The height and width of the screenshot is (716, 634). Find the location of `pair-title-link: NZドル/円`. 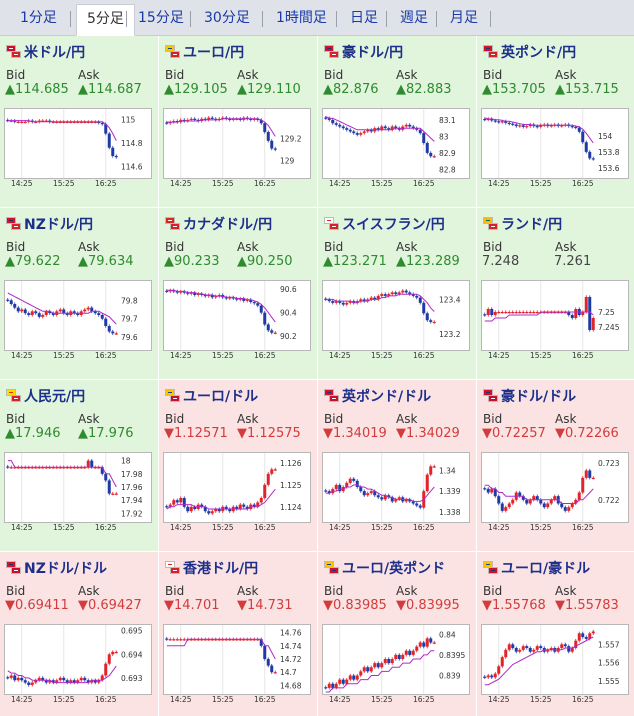

pair-title-link: NZドル/円 is located at coordinates (49, 223).